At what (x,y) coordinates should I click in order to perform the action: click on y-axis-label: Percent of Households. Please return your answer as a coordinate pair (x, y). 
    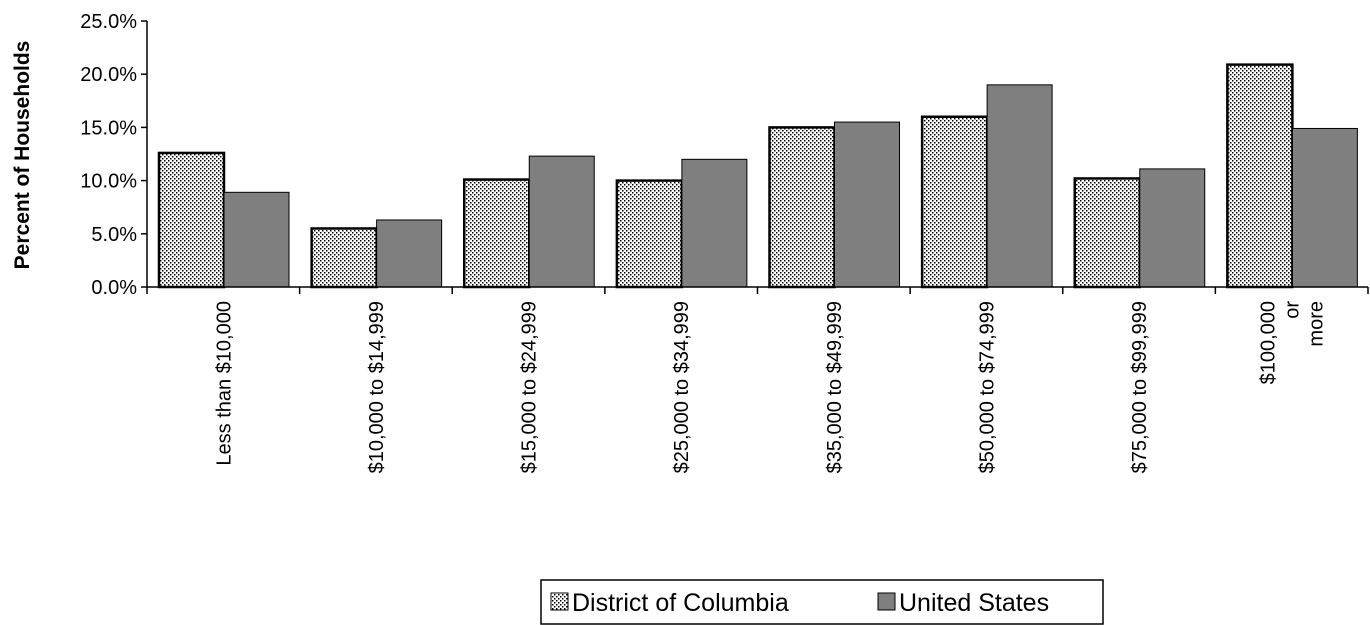
    Looking at the image, I should click on (22, 155).